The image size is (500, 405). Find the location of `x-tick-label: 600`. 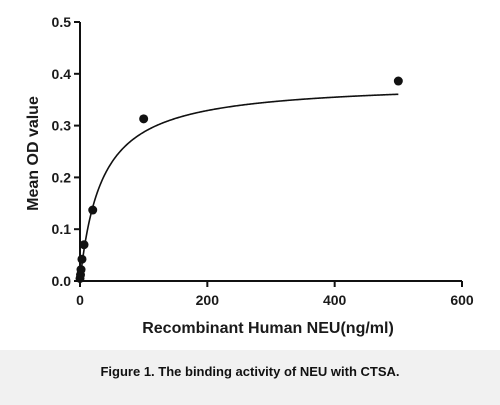

x-tick-label: 600 is located at coordinates (462, 300).